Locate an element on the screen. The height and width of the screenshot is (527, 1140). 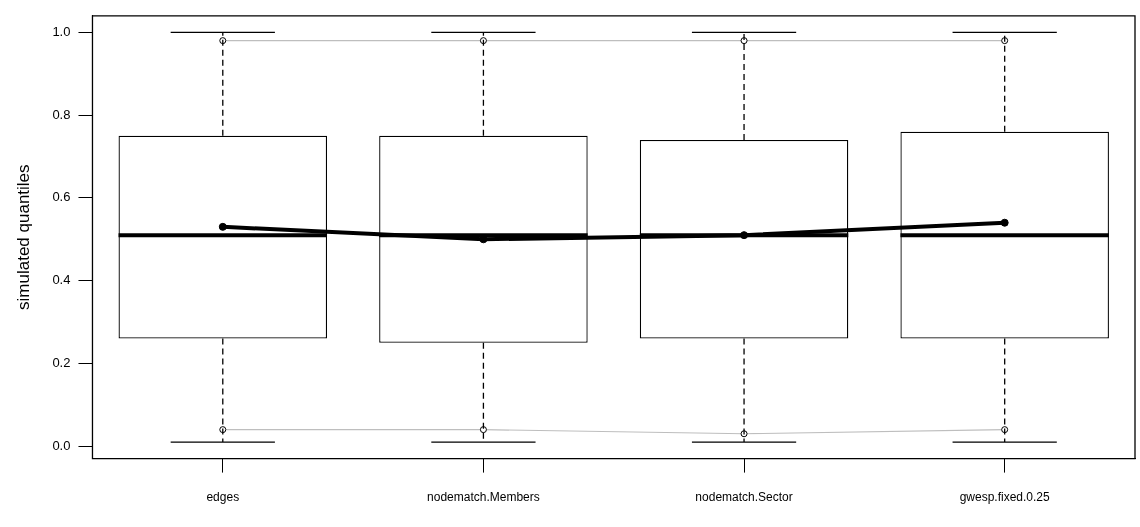
x-tick-label: edges is located at coordinates (223, 497).